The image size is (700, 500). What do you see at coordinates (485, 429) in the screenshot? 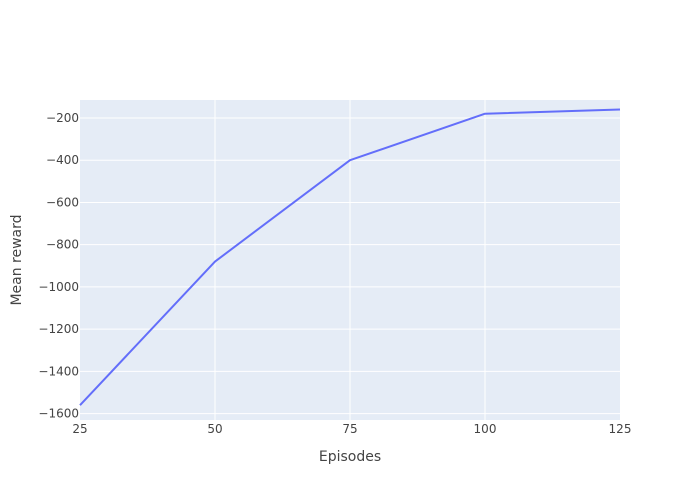
I see `x-tick-label: 100` at bounding box center [485, 429].